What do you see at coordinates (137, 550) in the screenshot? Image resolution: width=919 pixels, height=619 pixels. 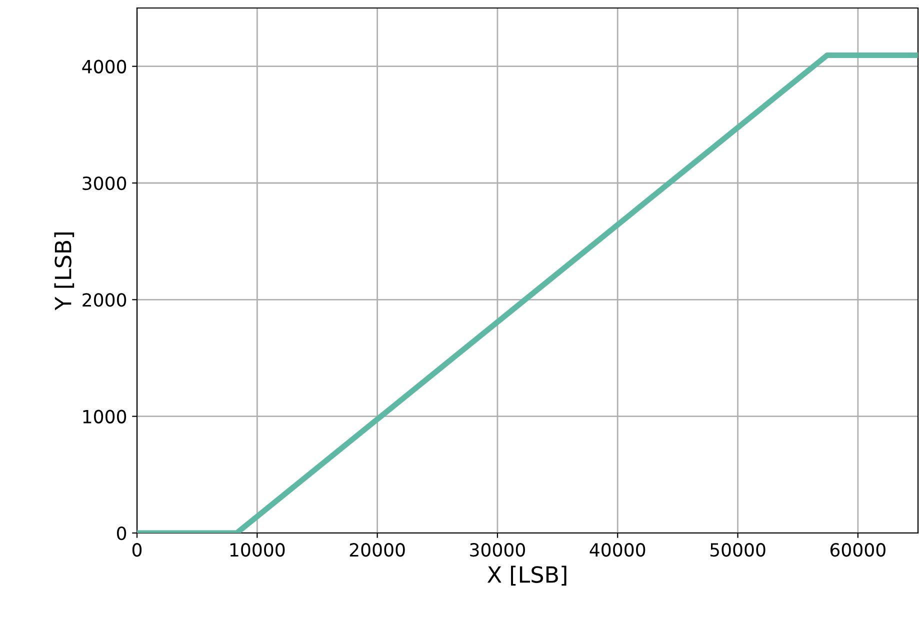 I see `x-tick-label: 0` at bounding box center [137, 550].